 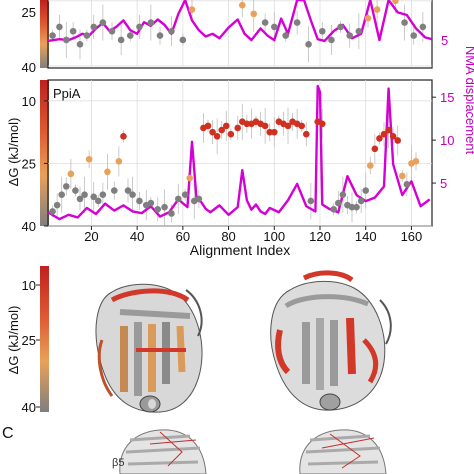 What do you see at coordinates (29, 340) in the screenshot?
I see `colorbar-tick-label: 25` at bounding box center [29, 340].